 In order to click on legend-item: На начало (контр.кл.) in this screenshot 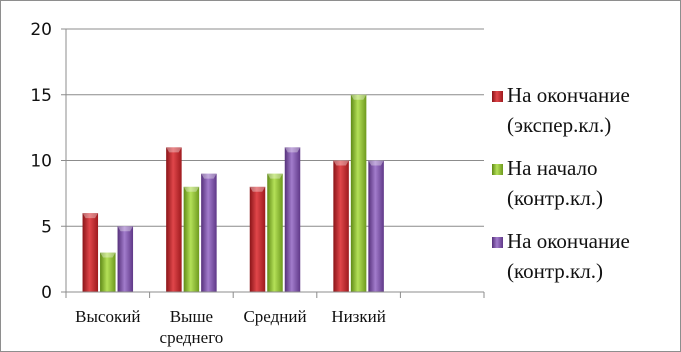, I will do `click(547, 183)`.